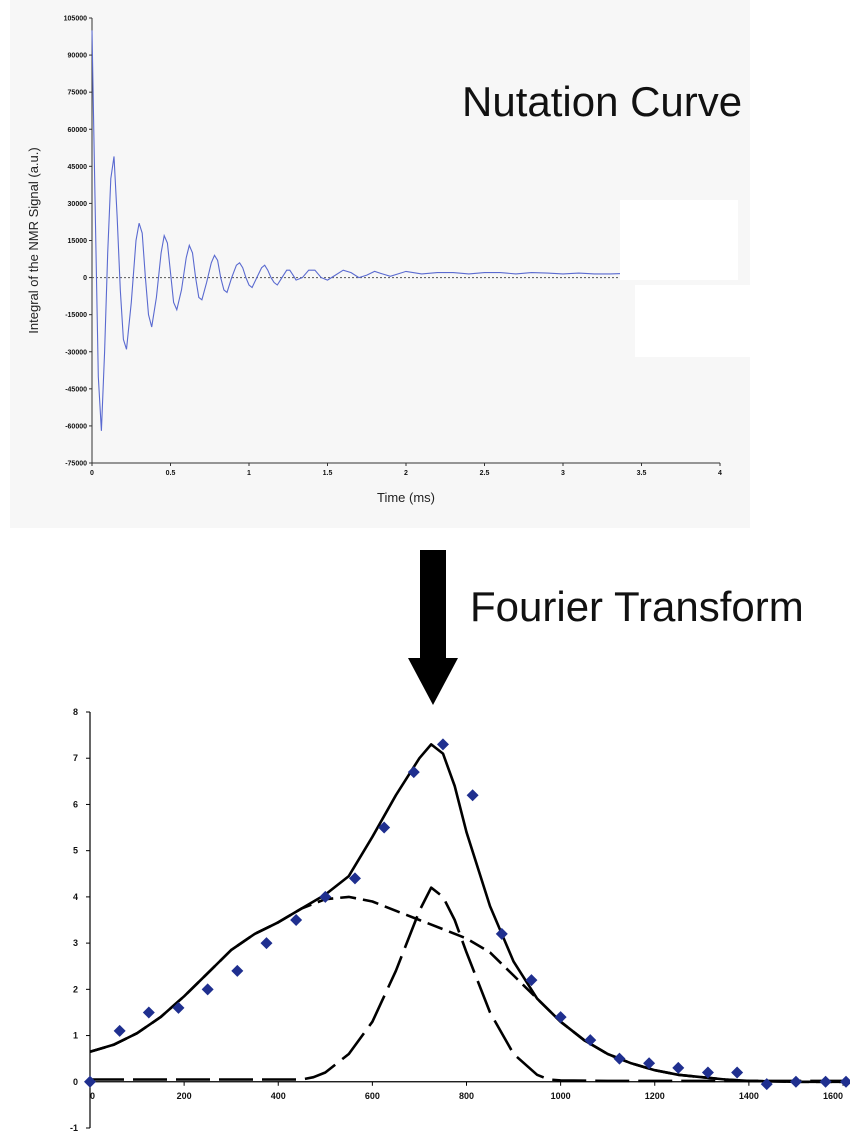 The image size is (850, 1138). Describe the element at coordinates (75, 758) in the screenshot. I see `y-tick-label: 7` at that location.